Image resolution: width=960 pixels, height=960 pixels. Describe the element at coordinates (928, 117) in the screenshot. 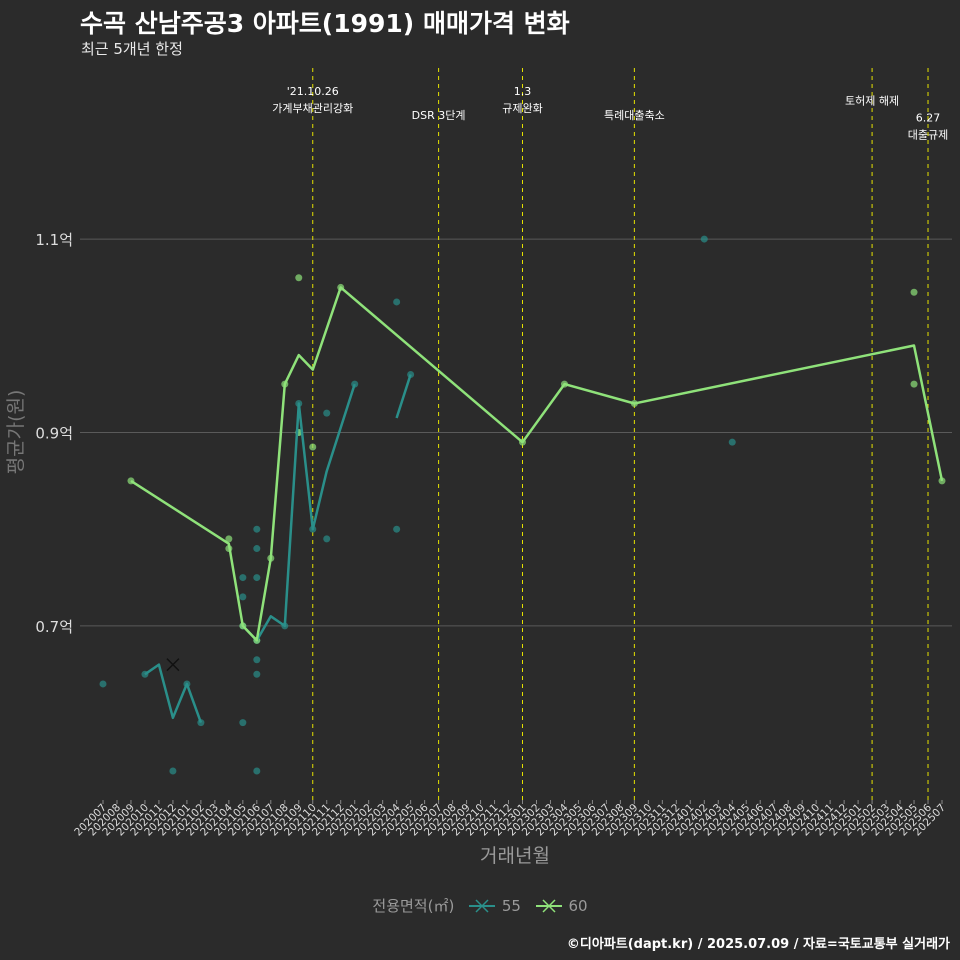

I see `event-label-5-0: 6.27` at that location.